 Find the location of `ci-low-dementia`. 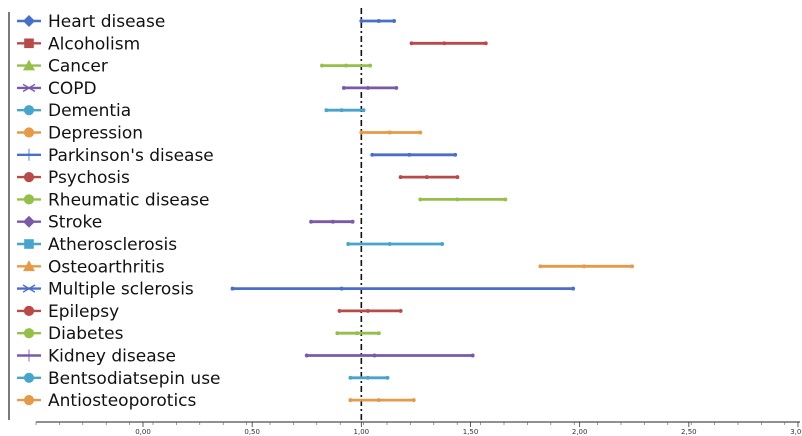

ci-low-dementia is located at coordinates (326, 110).